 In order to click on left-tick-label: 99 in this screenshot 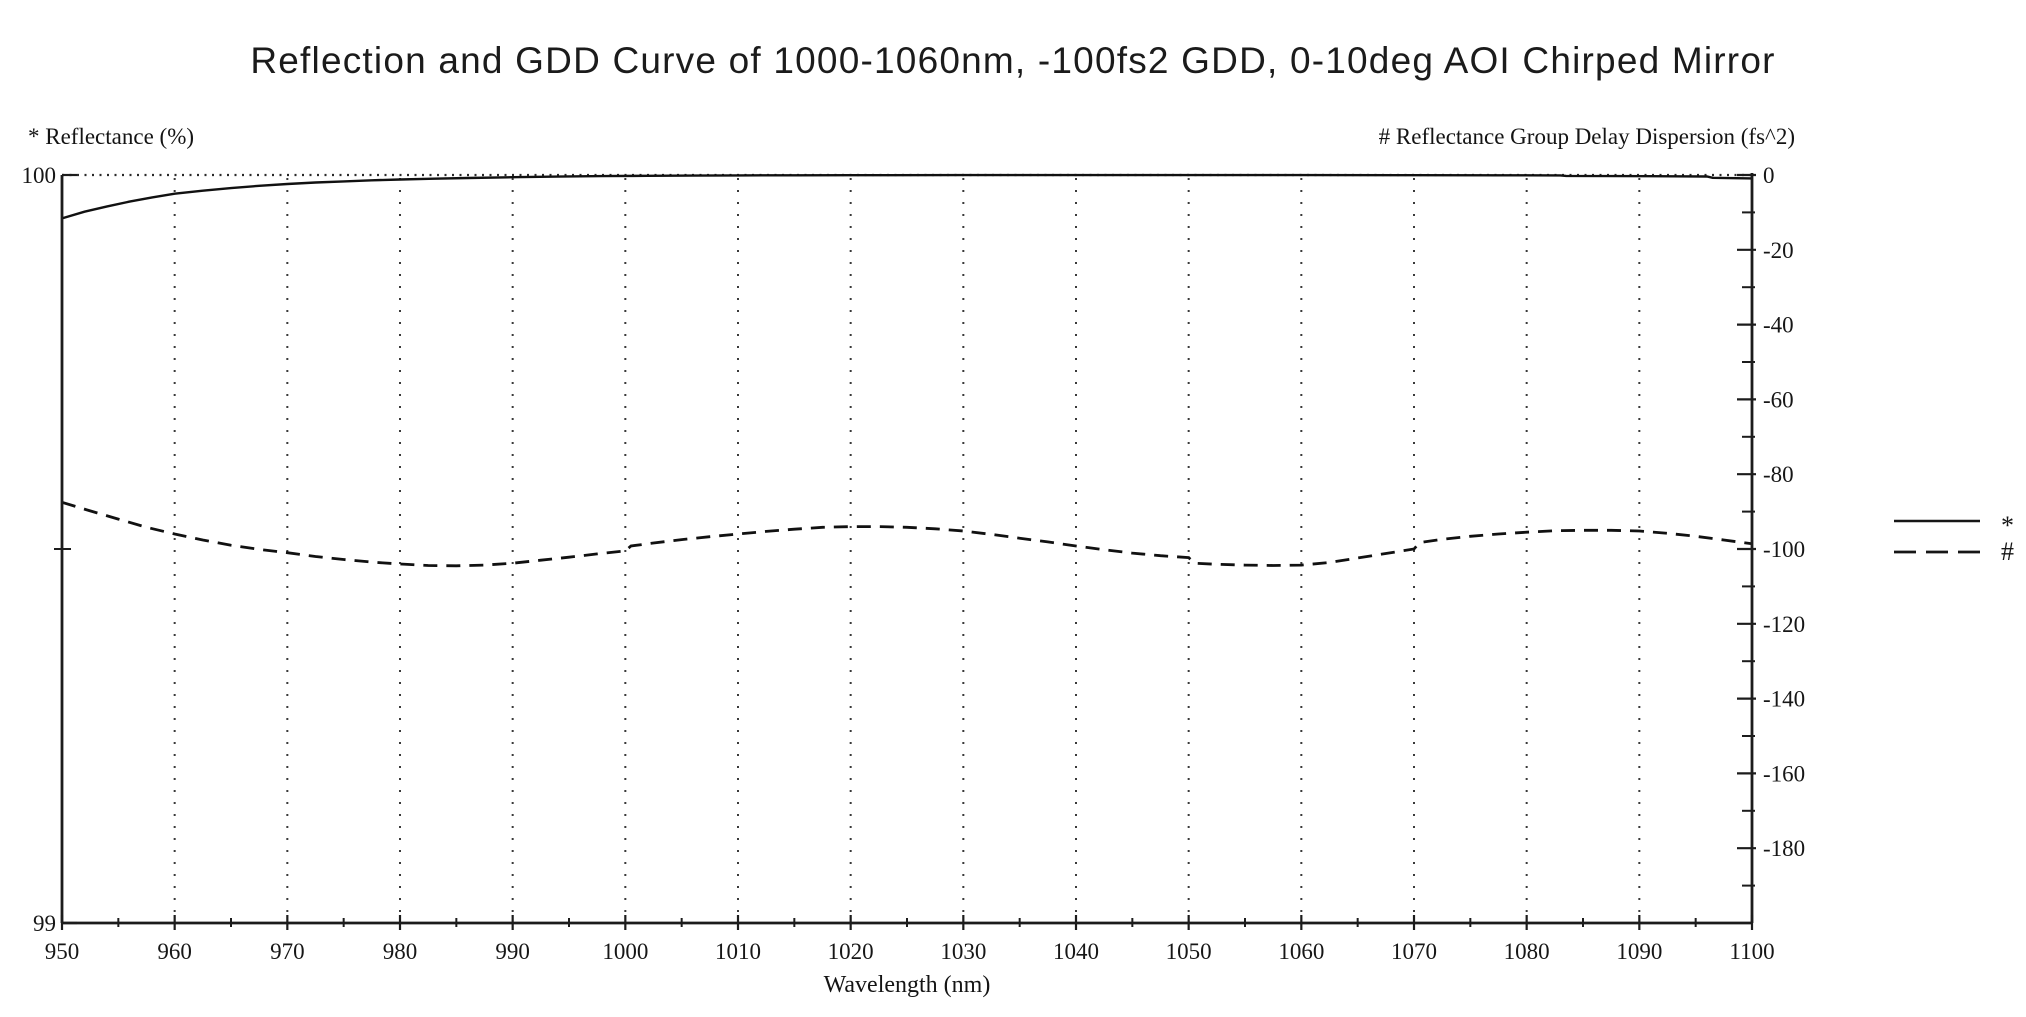, I will do `click(44, 923)`.